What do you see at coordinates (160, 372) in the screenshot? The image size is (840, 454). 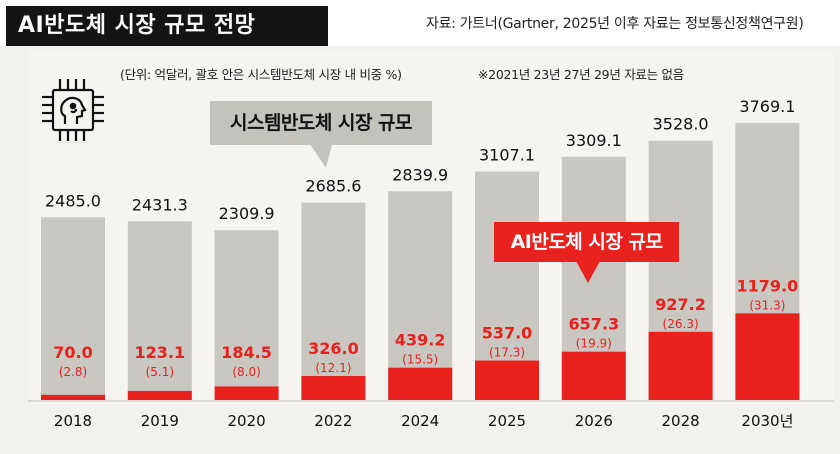 I see `ai-share-label-2019: (5.1)` at bounding box center [160, 372].